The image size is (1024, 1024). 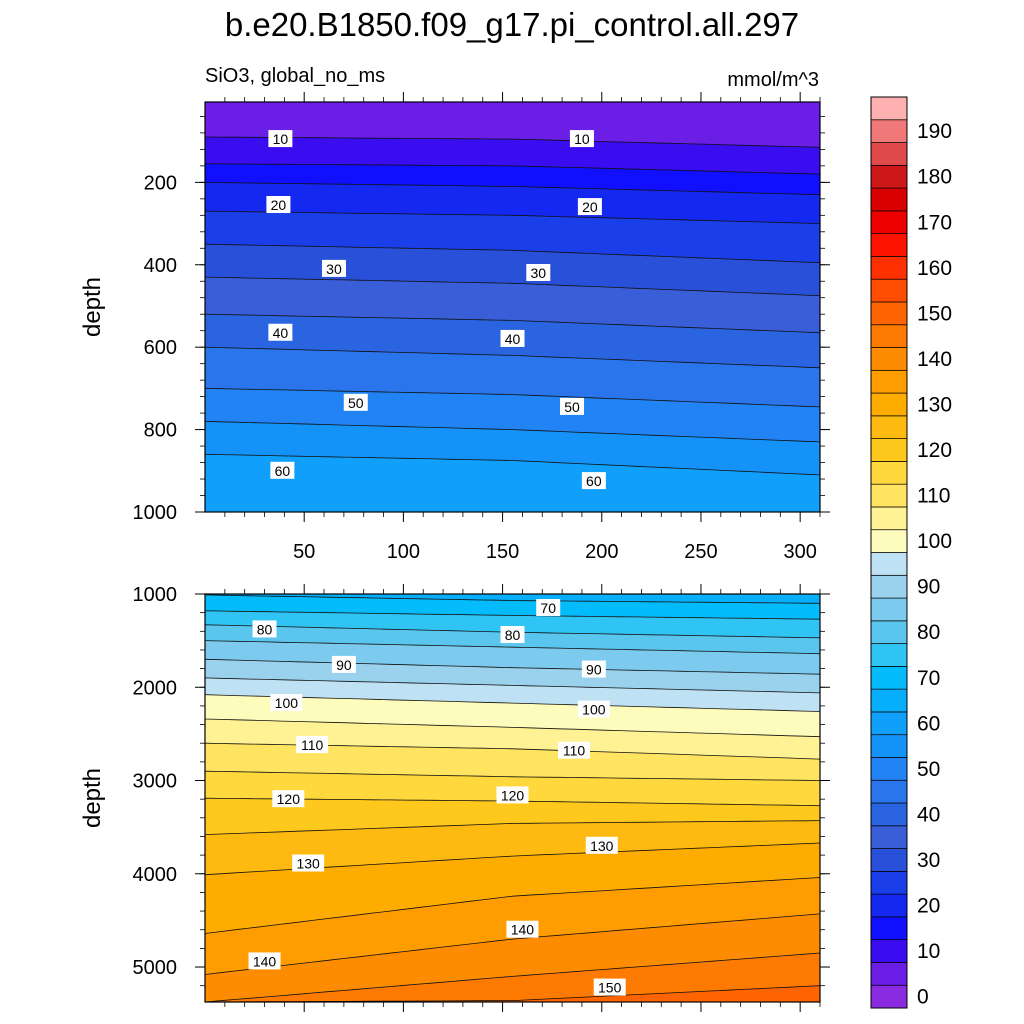 I want to click on colorbar-label: 0, so click(x=923, y=997).